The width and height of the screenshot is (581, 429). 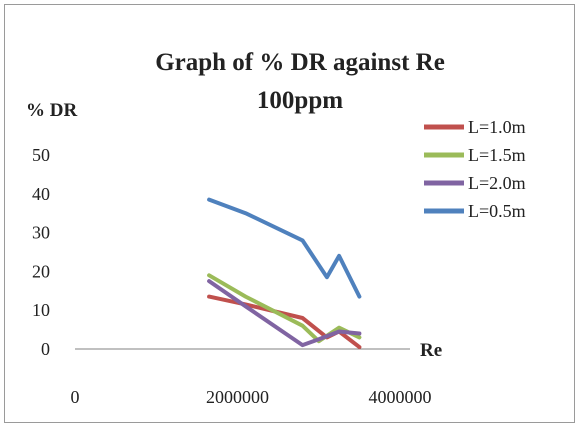 I want to click on series-line-L=0.5m, so click(x=284, y=248).